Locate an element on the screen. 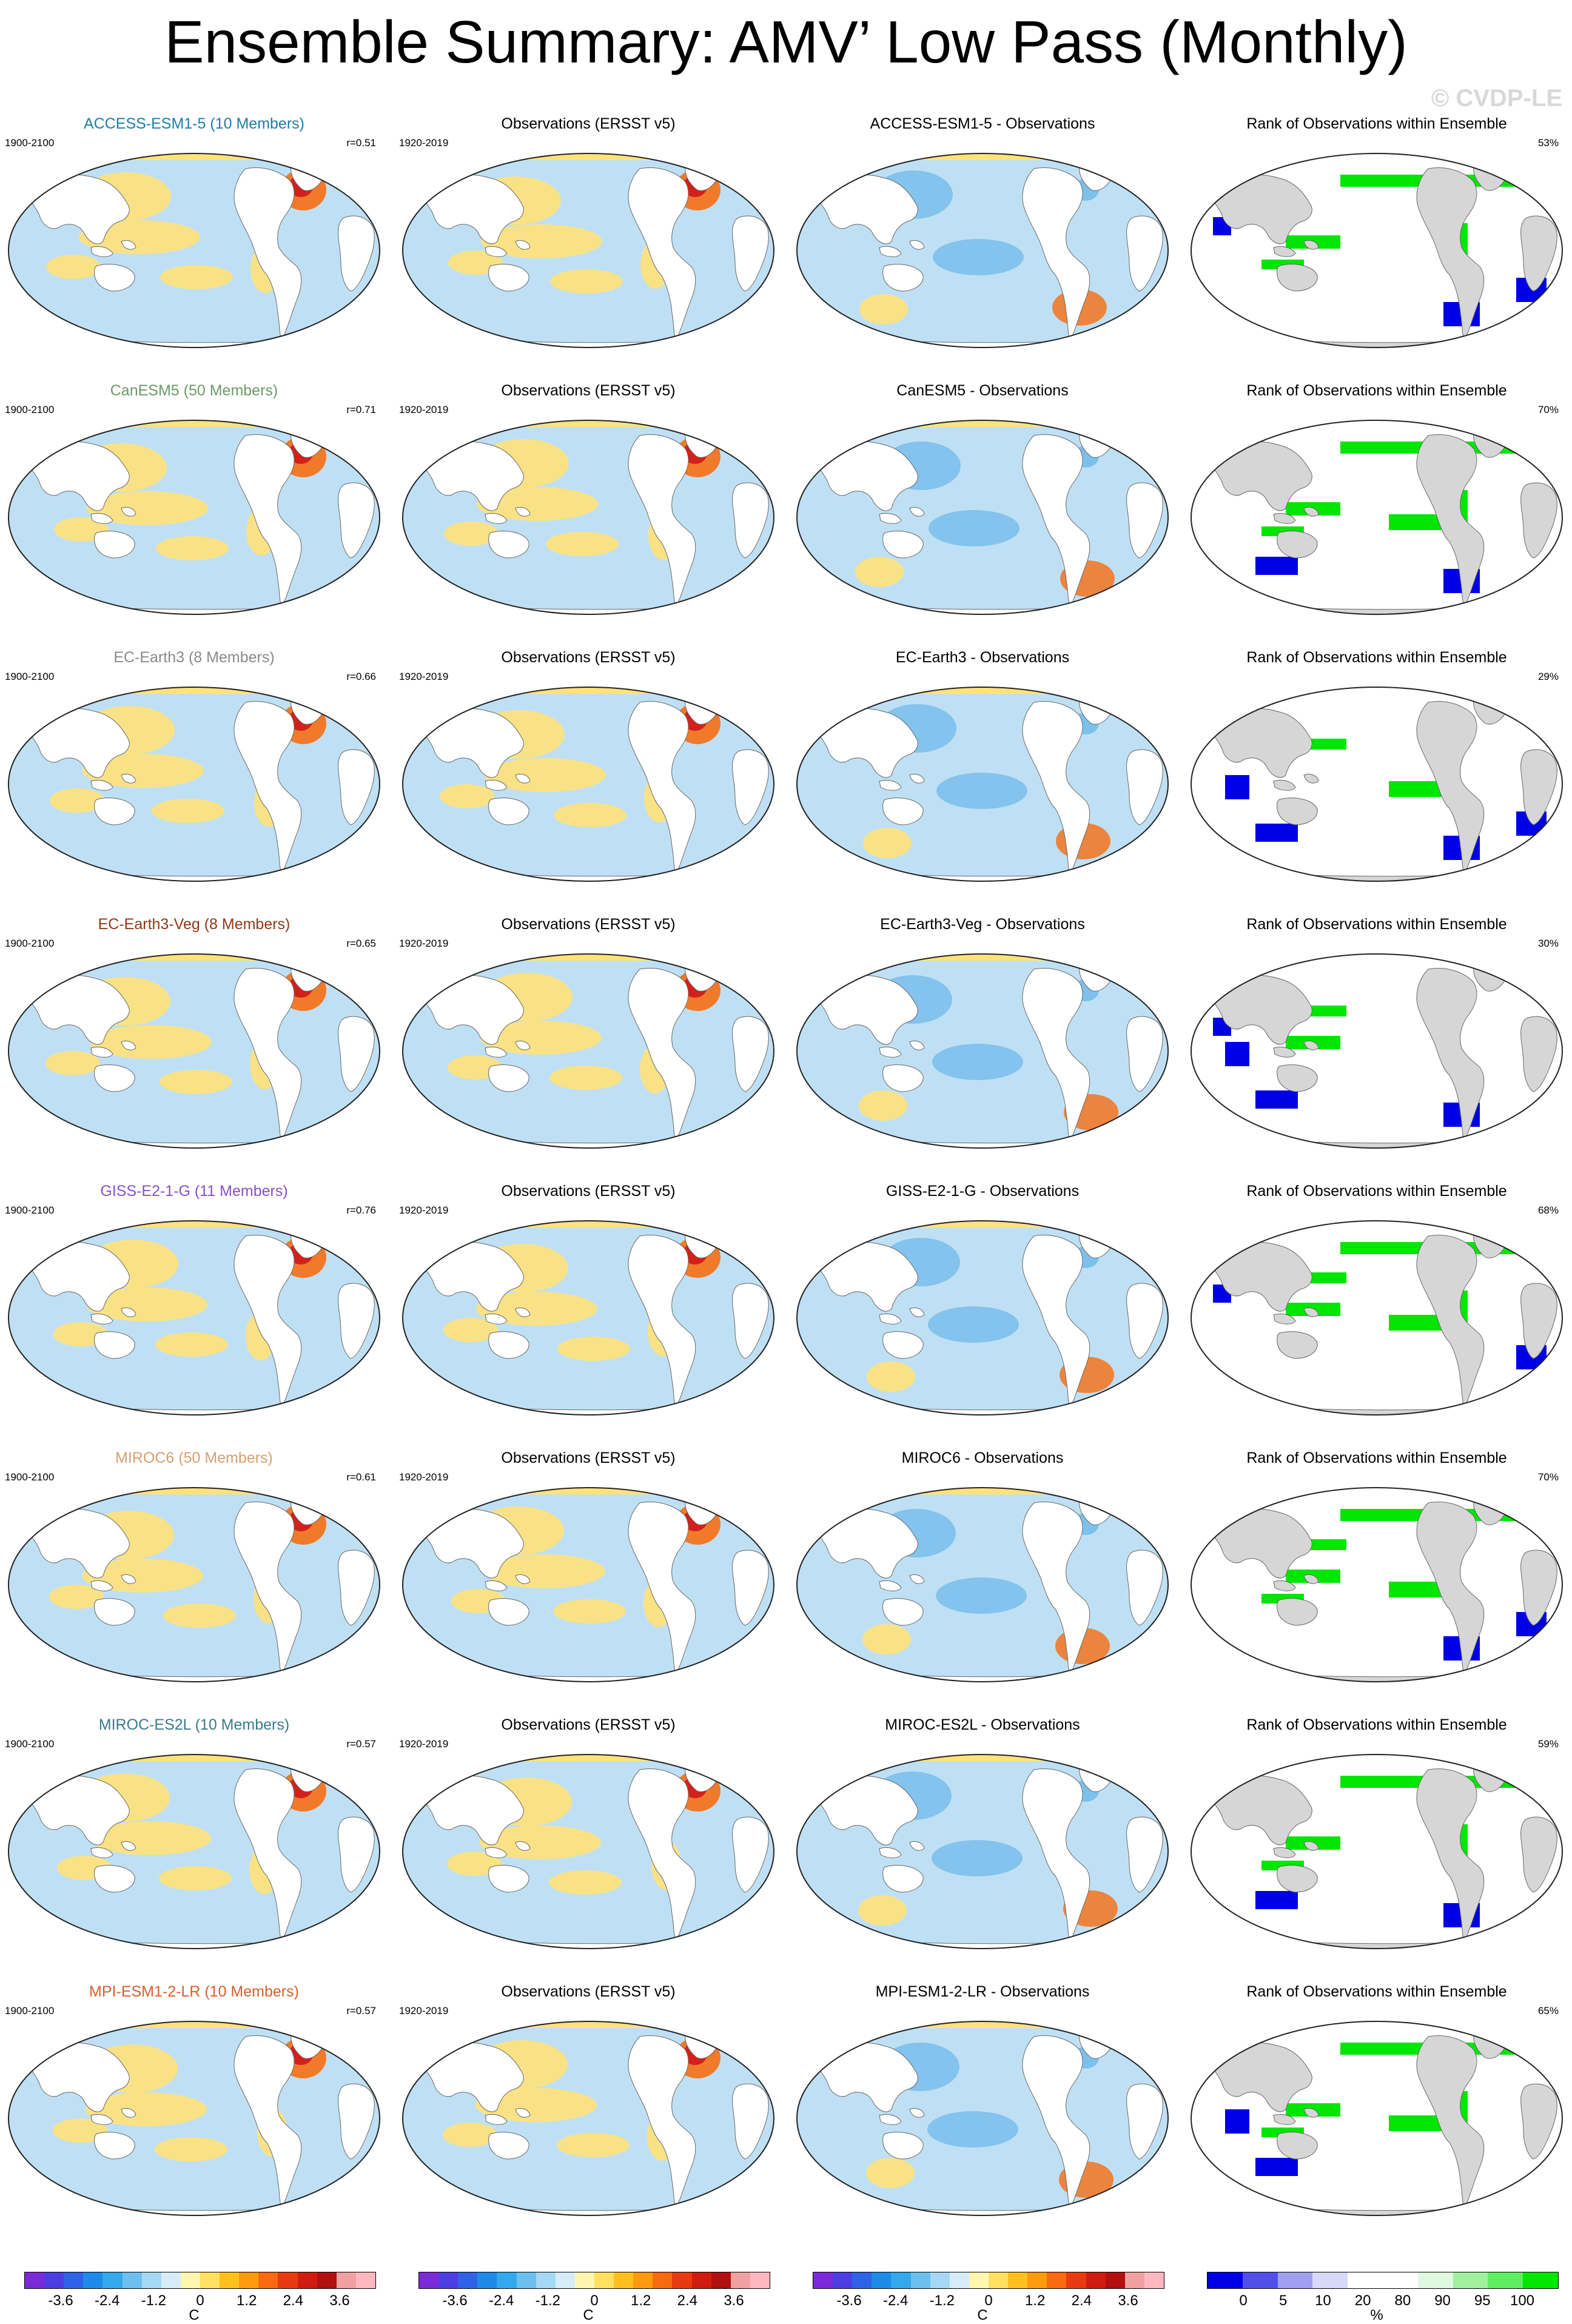 The width and height of the screenshot is (1572, 2324). colorbar-strip is located at coordinates (200, 2280).